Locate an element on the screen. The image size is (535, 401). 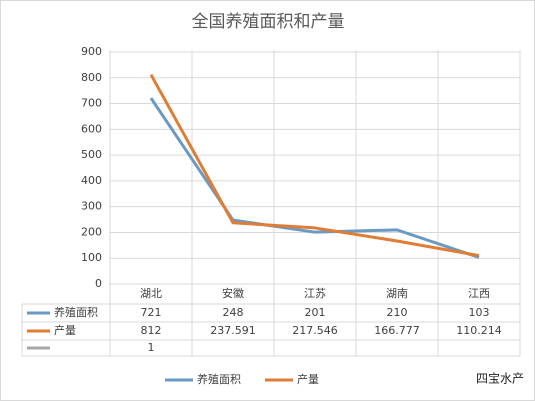
table-value: 721 is located at coordinates (151, 312).